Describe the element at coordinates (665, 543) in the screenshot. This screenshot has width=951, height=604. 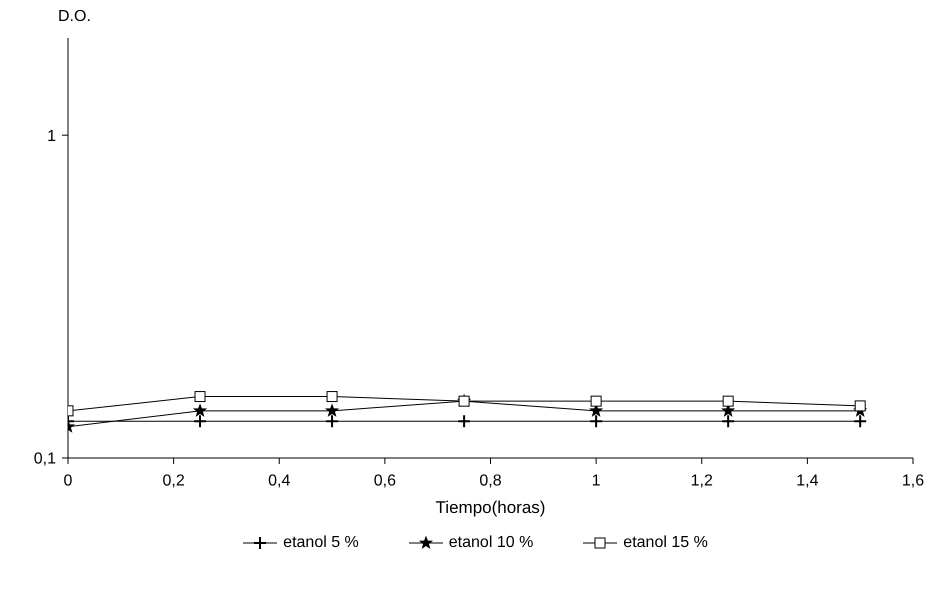
I see `legend-label: etanol 15 %` at that location.